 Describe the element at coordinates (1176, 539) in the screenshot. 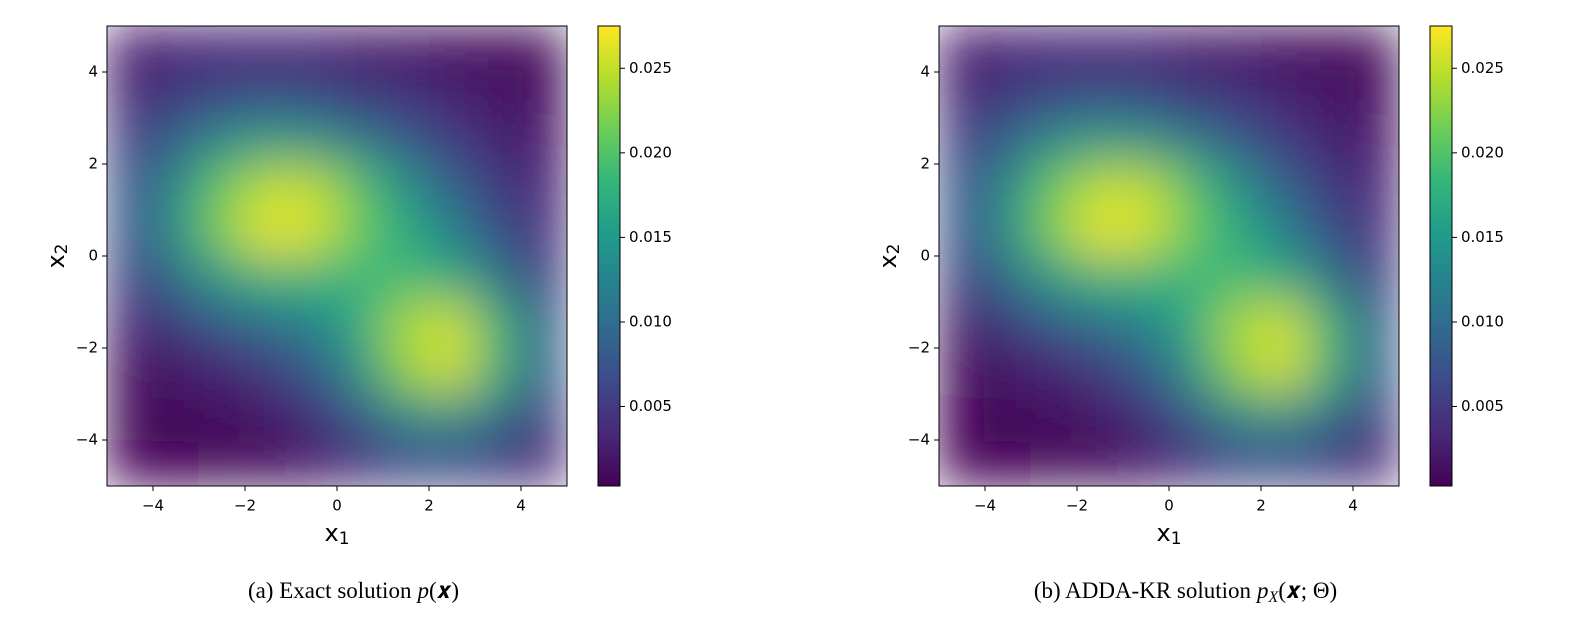

I see `x-axis-label-sub: 1` at that location.